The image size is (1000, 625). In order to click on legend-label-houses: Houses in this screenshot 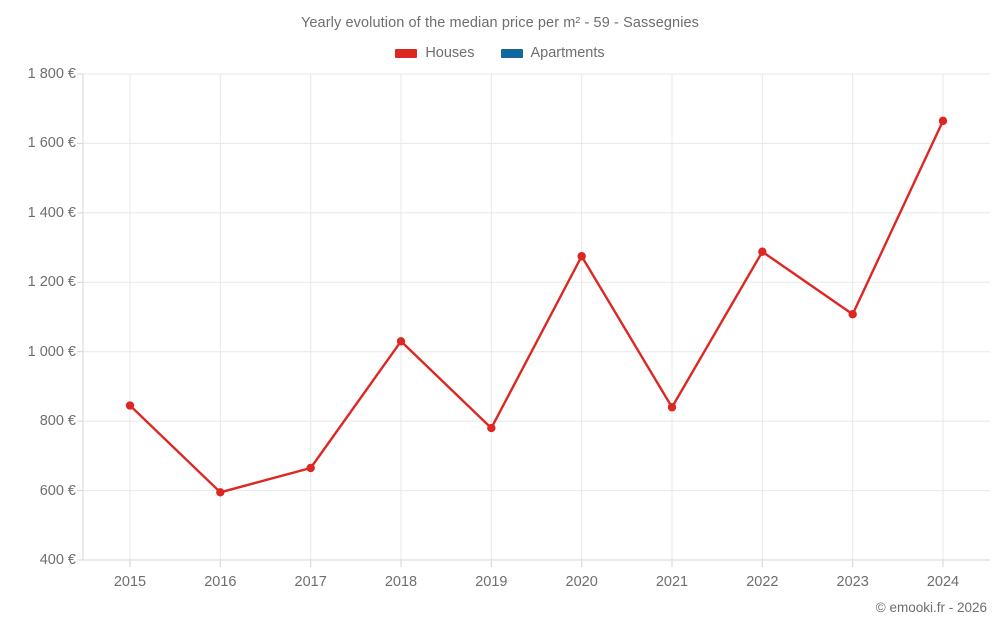, I will do `click(450, 53)`.